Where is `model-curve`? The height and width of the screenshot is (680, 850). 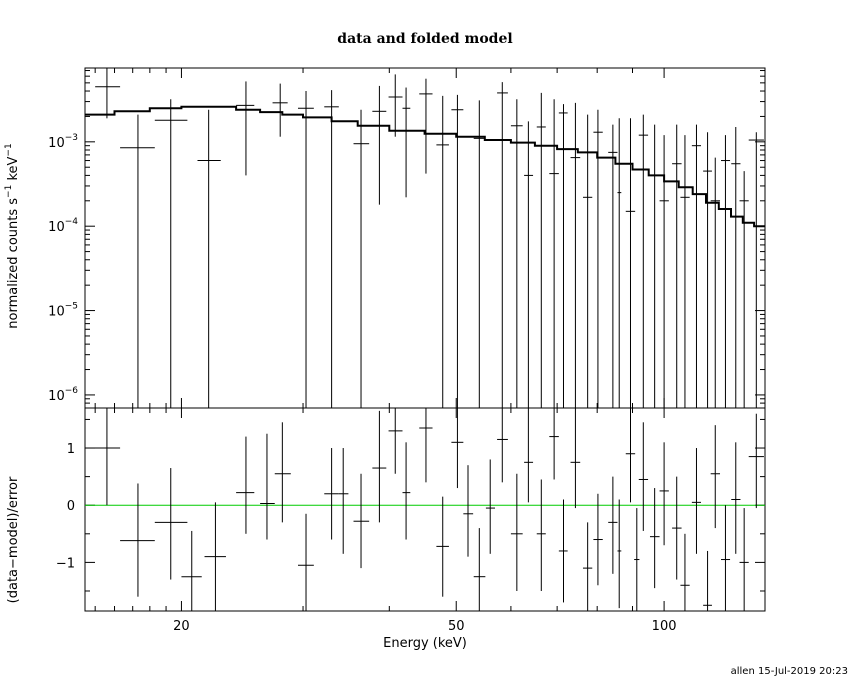 model-curve is located at coordinates (425, 166).